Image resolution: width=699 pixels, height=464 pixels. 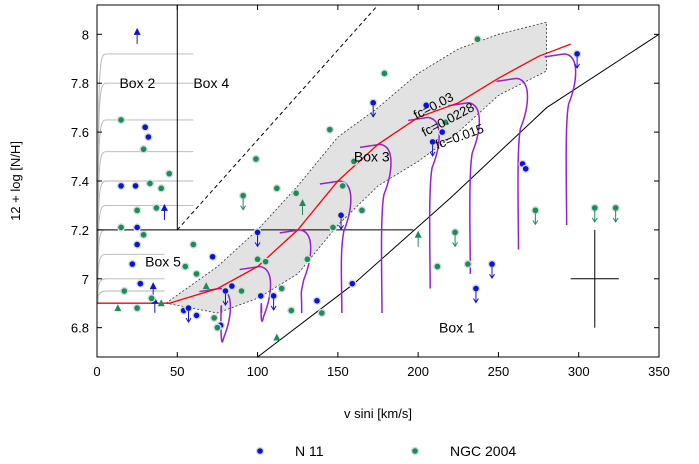 I want to click on y-axis-label: 12 + log [N/H], so click(x=15, y=181).